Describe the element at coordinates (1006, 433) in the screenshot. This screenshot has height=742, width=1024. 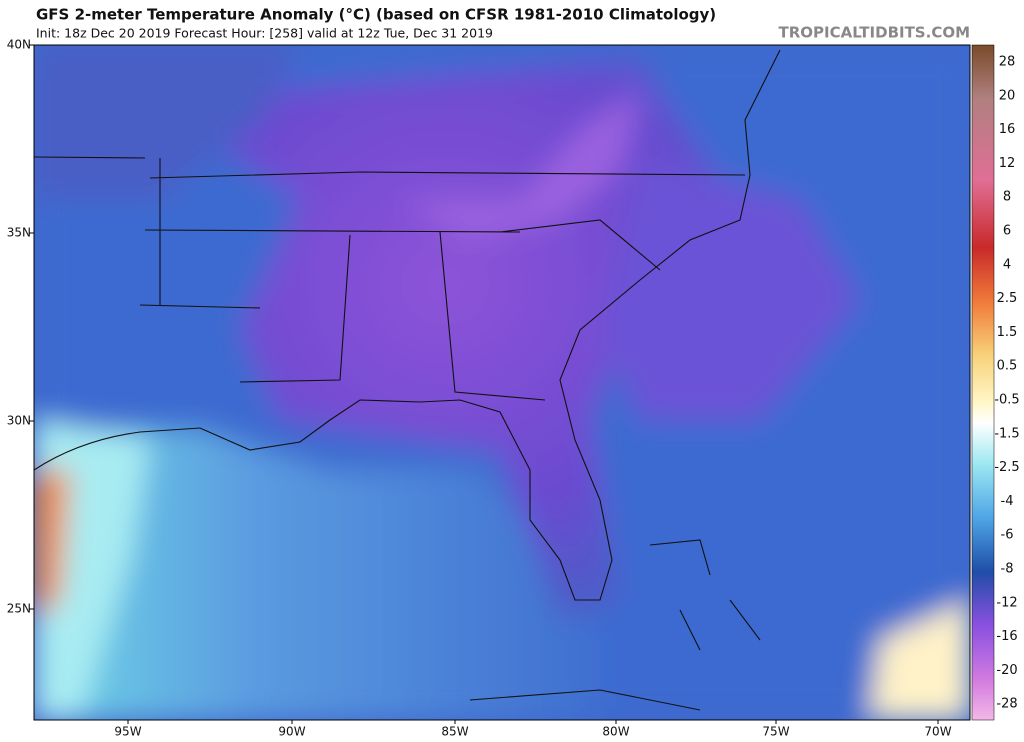
I see `colorbar-label: -1.5` at that location.